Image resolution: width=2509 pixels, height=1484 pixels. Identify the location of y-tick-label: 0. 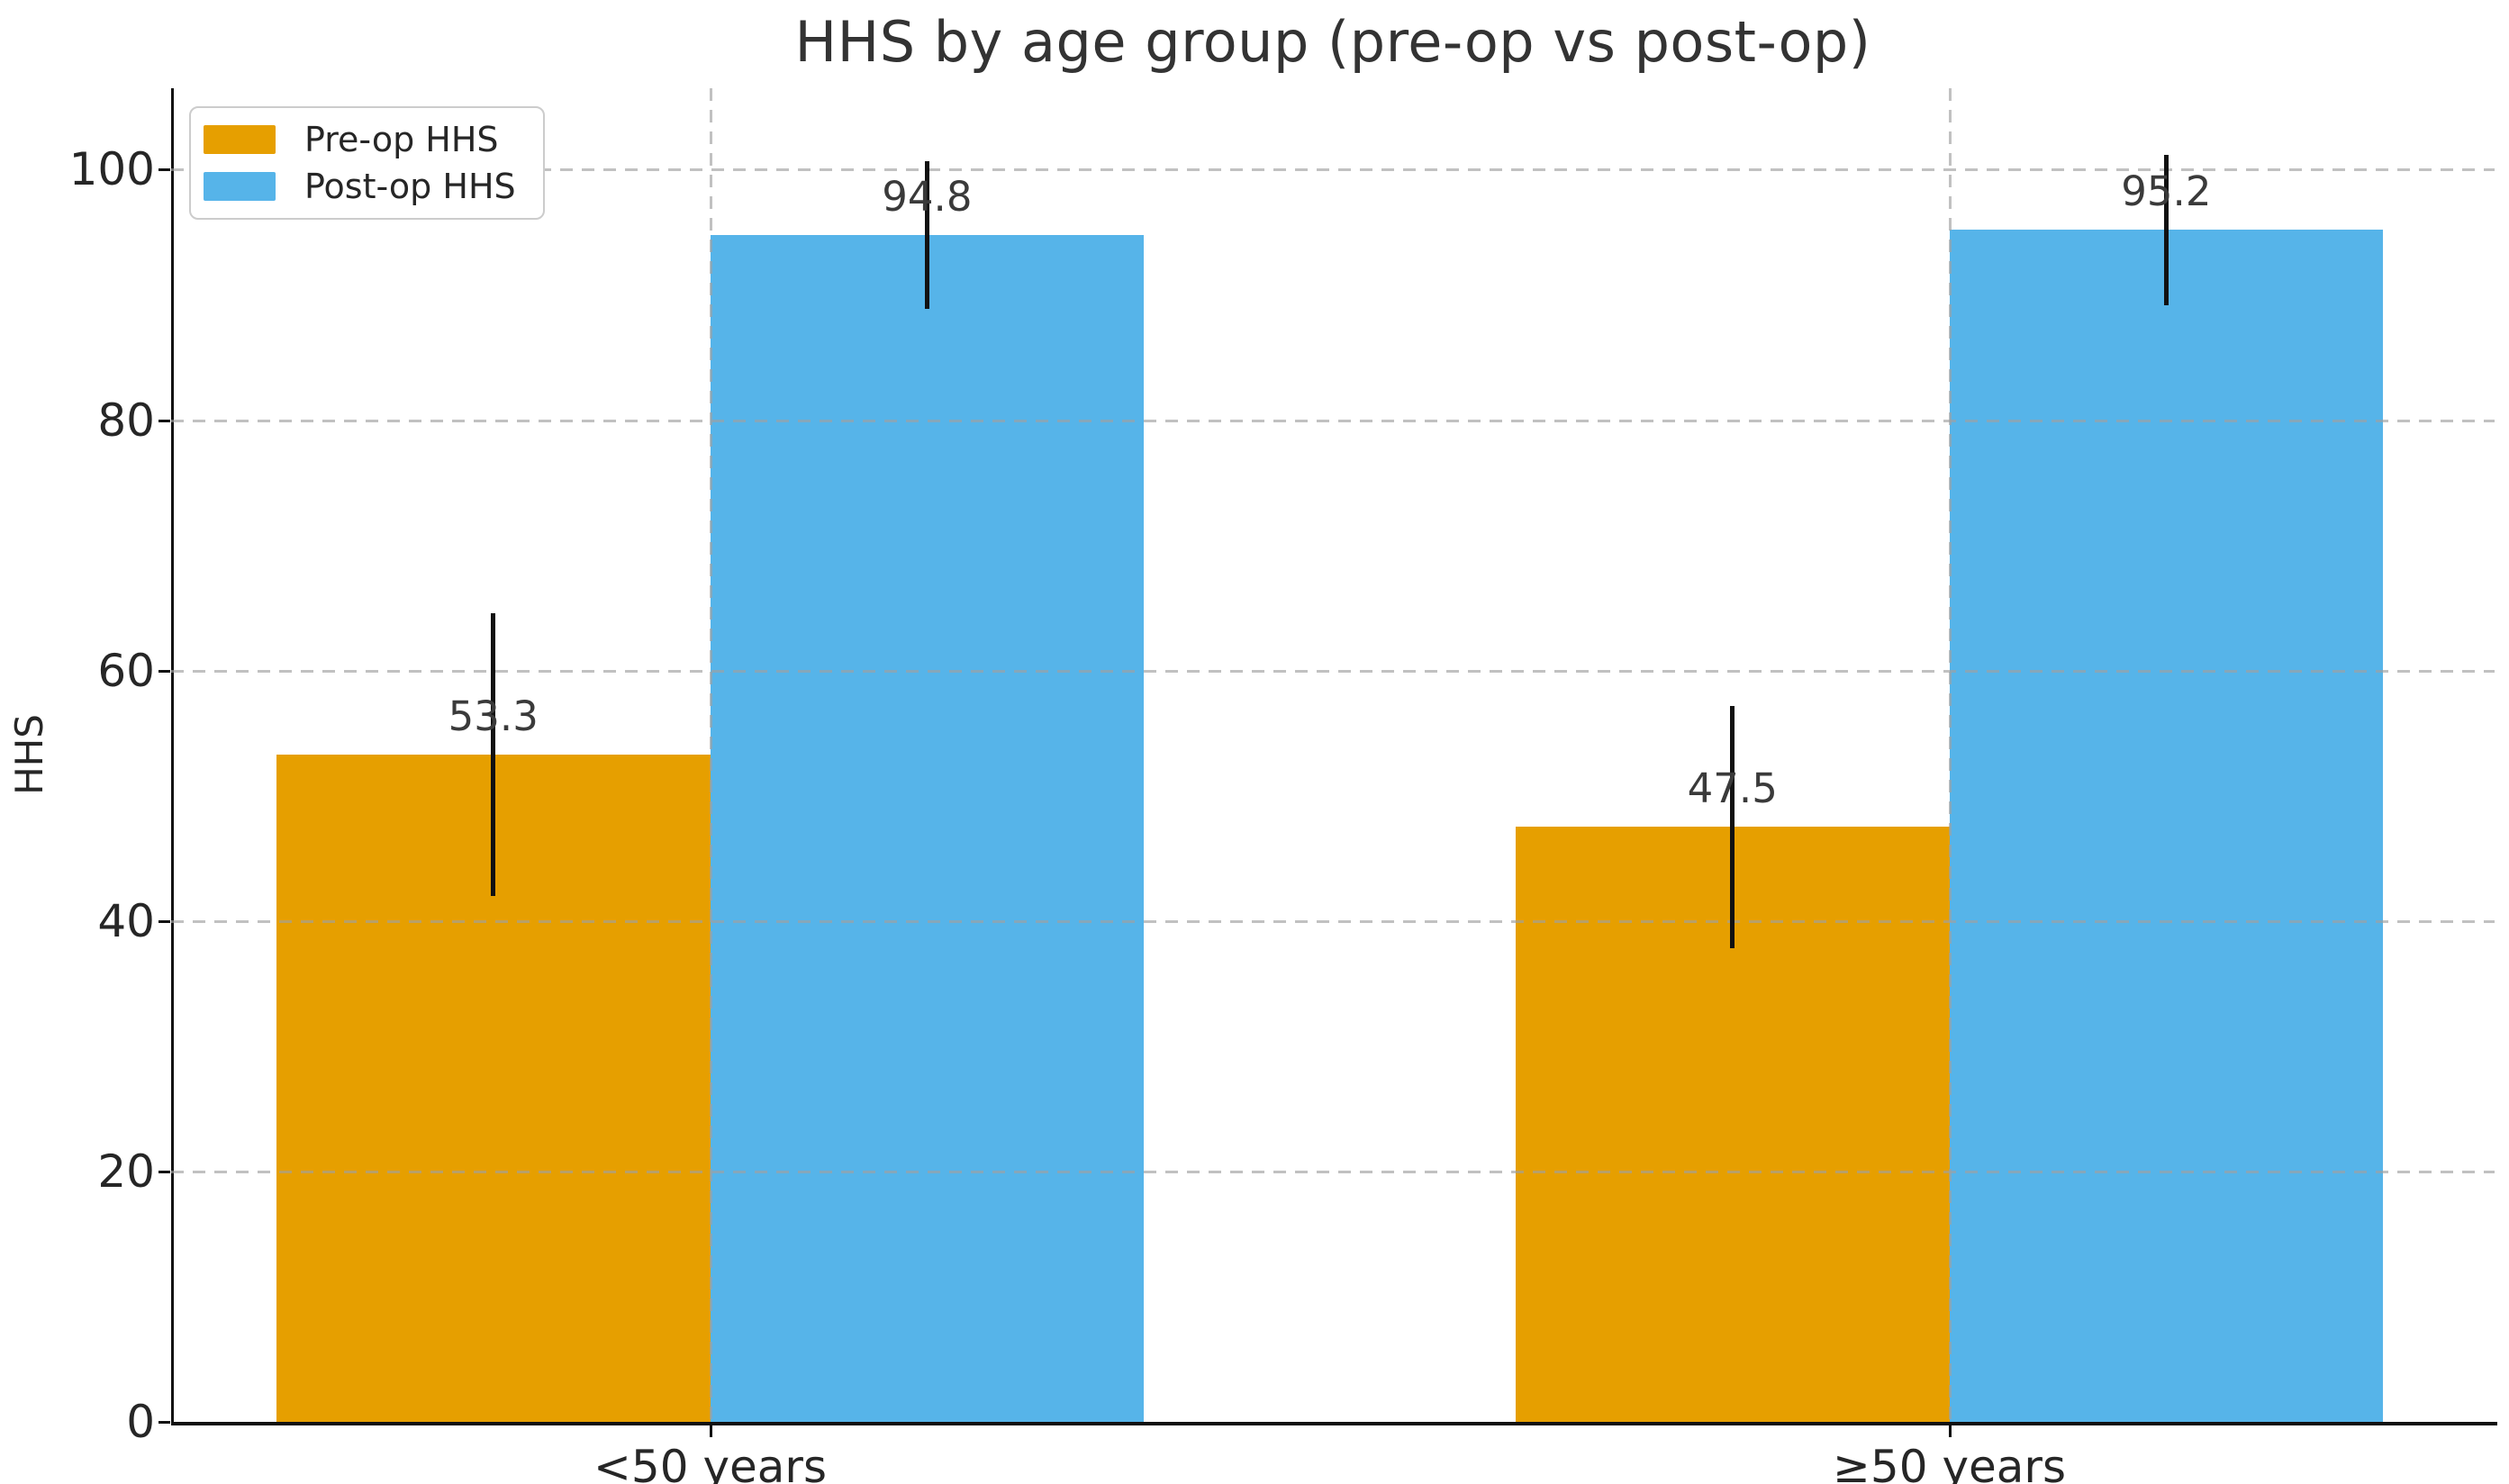
(140, 1422).